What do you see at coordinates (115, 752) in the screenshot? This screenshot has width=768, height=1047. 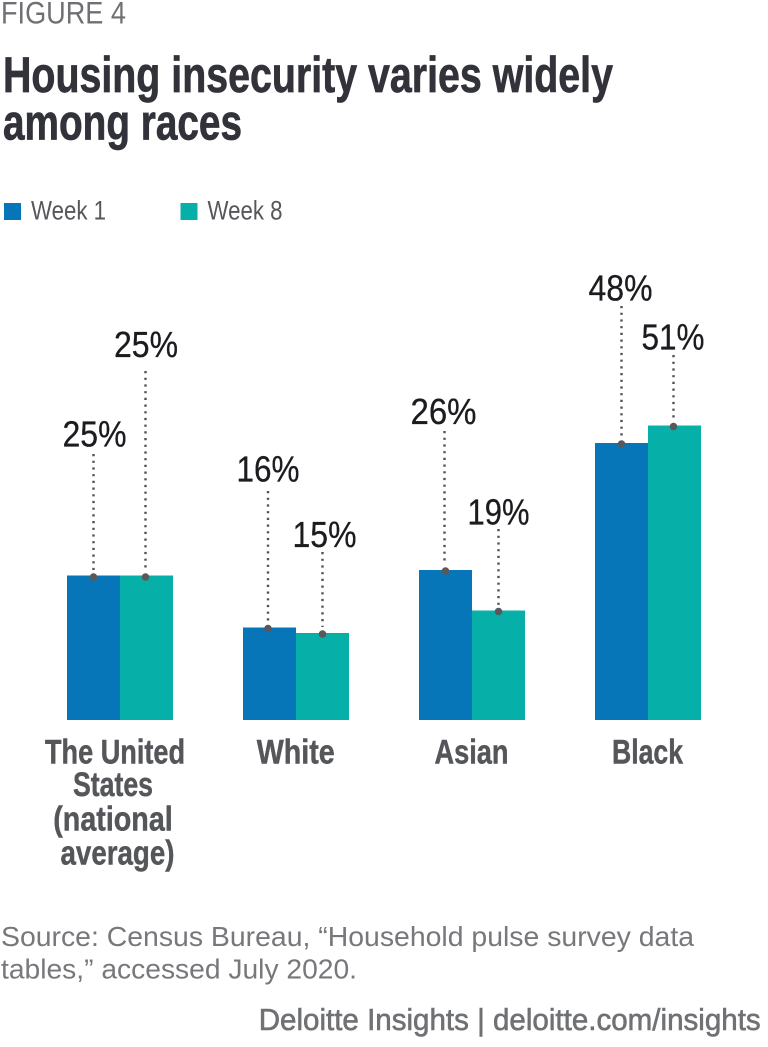 I see `svg-text: The United` at bounding box center [115, 752].